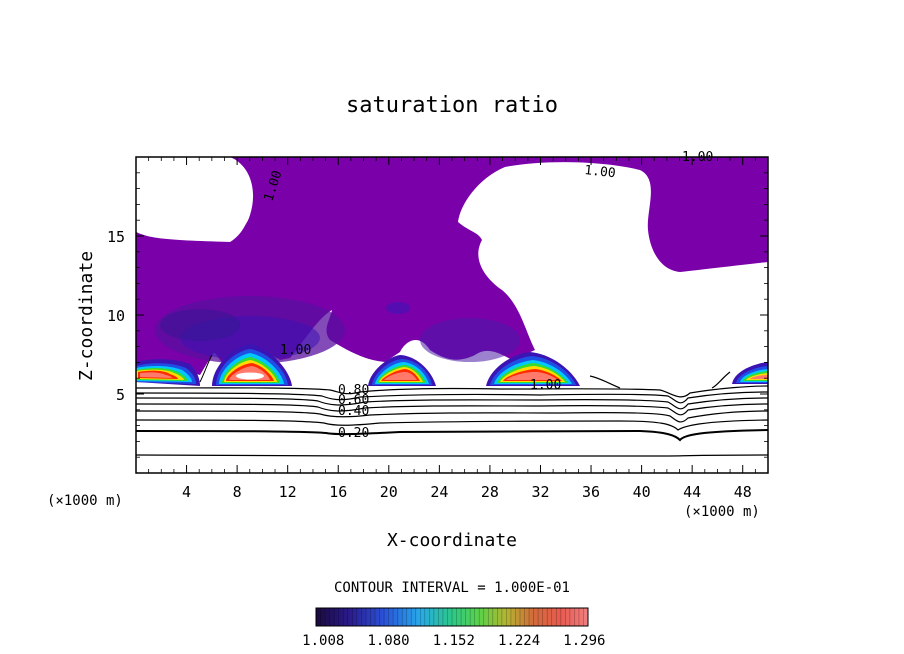 The image size is (904, 654). What do you see at coordinates (490, 492) in the screenshot?
I see `x-tick-label: 28` at bounding box center [490, 492].